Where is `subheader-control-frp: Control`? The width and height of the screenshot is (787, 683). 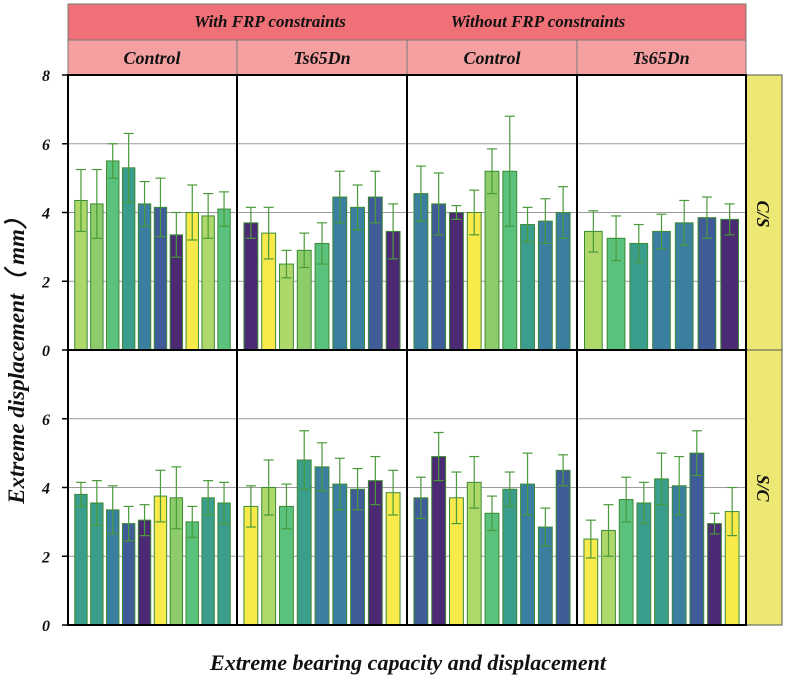
subheader-control-frp: Control is located at coordinates (151, 58).